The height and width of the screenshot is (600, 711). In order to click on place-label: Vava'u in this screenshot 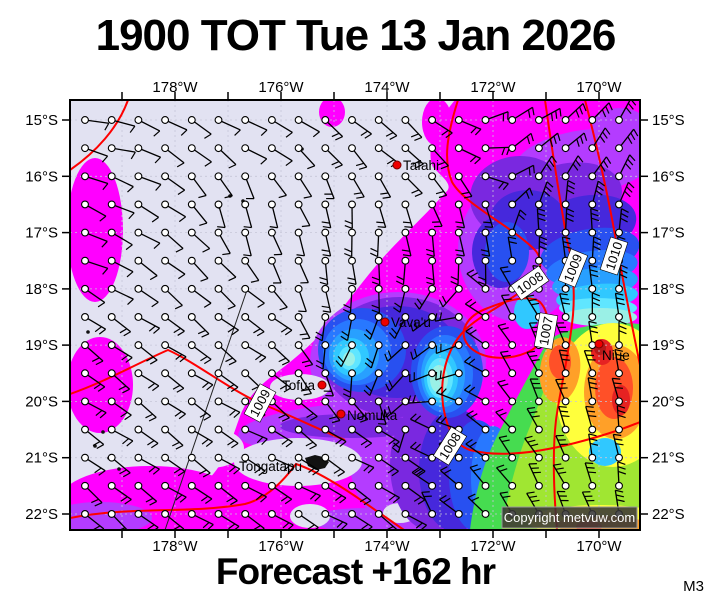, I will do `click(411, 322)`.